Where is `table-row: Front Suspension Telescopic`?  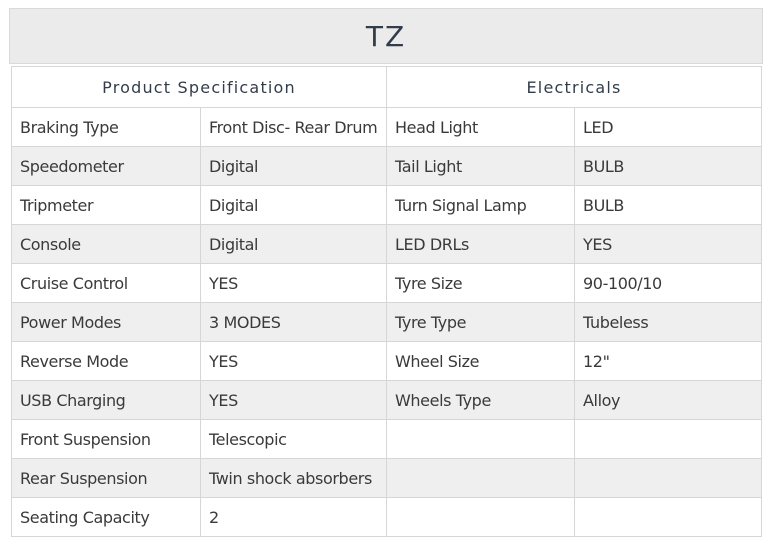
table-row: Front Suspension Telescopic is located at coordinates (387, 439).